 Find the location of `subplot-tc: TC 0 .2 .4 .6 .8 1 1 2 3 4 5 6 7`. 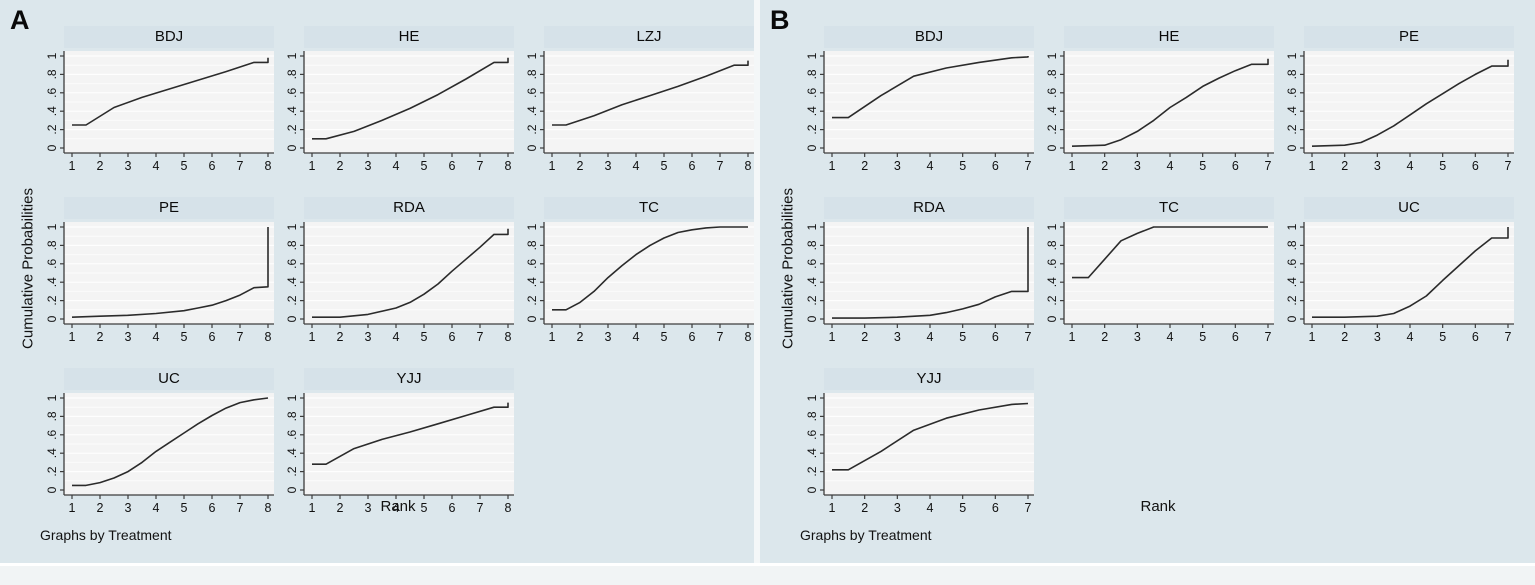

subplot-tc: TC 0 .2 .4 .6 .8 1 1 2 3 4 5 6 7 is located at coordinates (1158, 275).